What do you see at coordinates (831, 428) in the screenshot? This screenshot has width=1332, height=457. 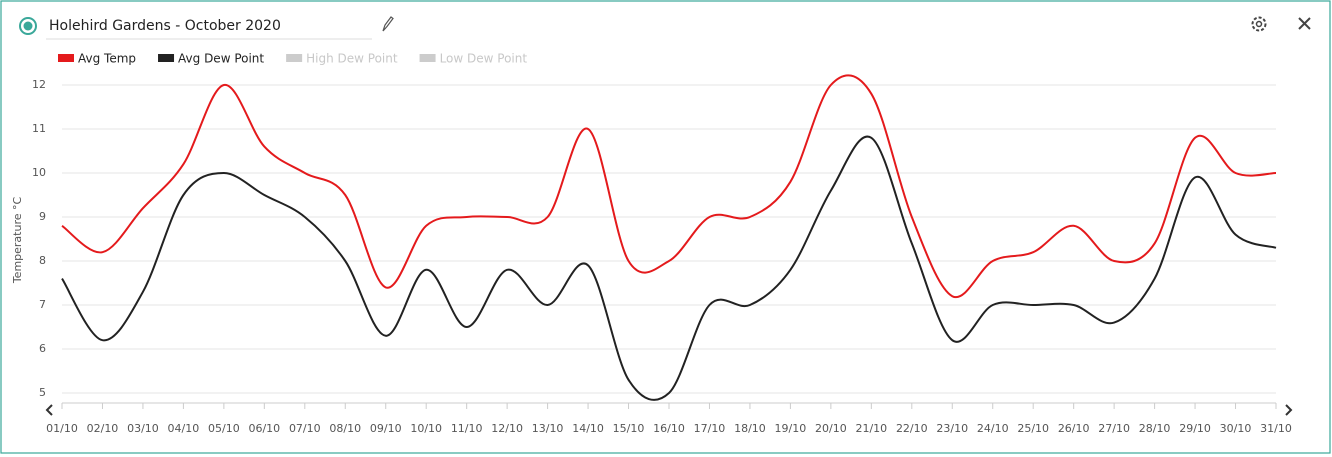 I see `x-tick-label: 20/10` at bounding box center [831, 428].